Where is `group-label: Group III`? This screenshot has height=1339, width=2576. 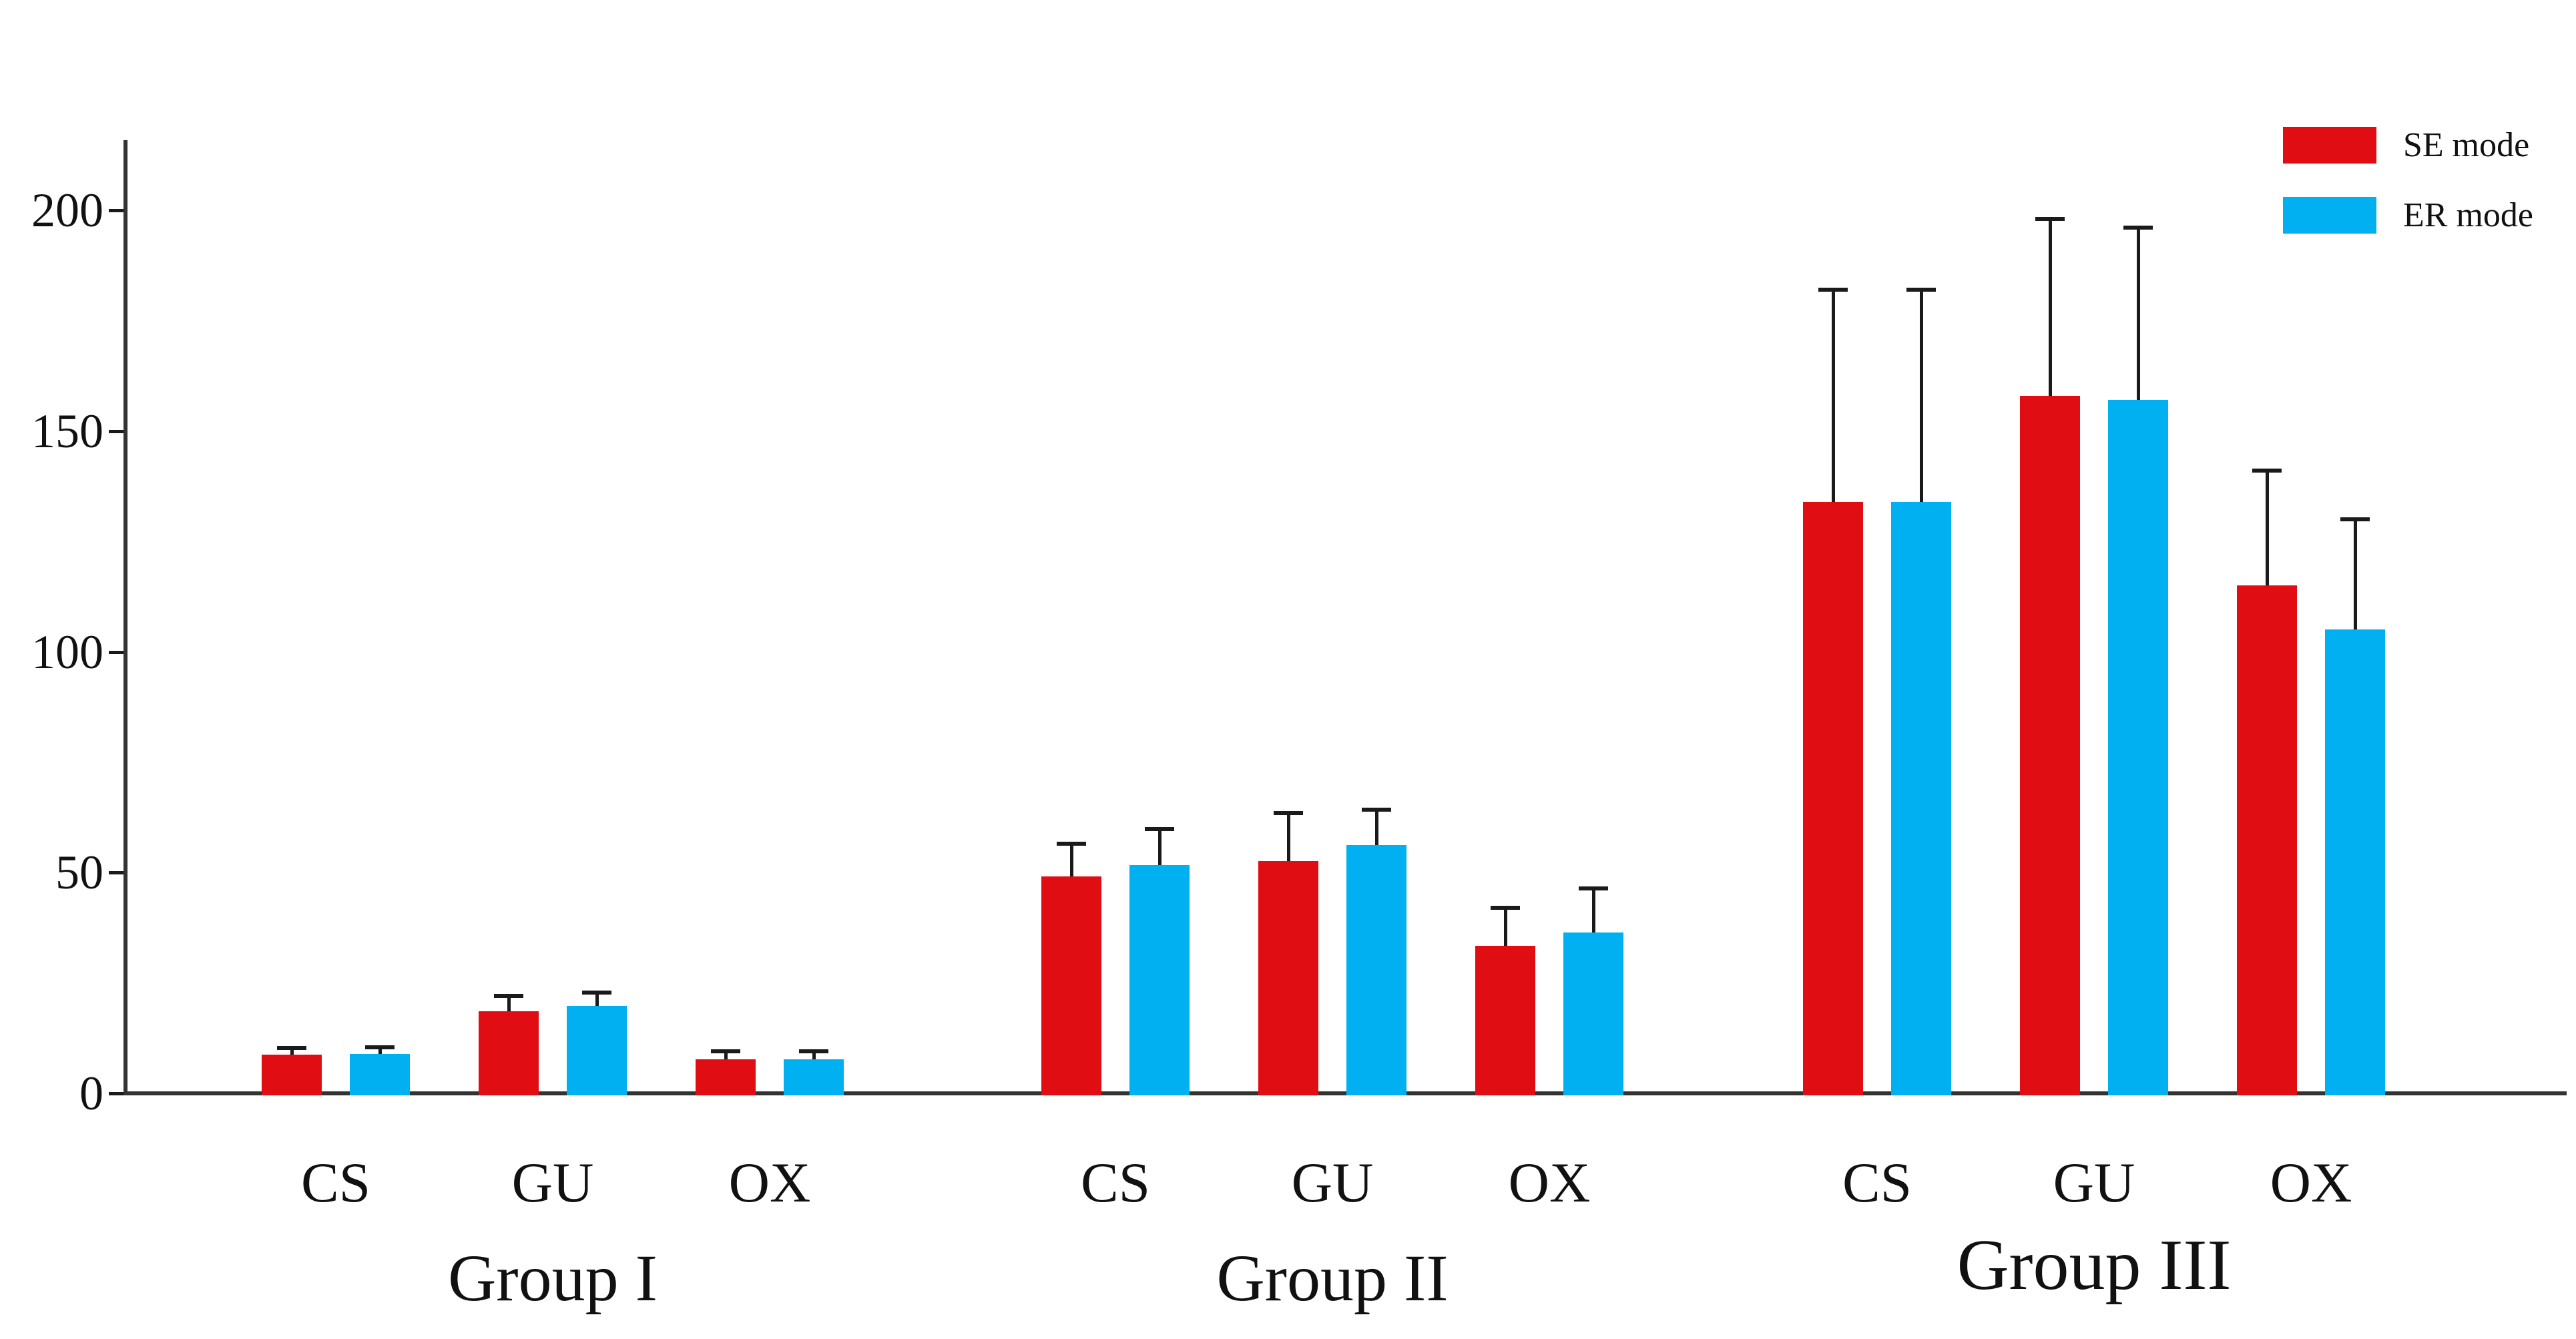 group-label: Group III is located at coordinates (2094, 1265).